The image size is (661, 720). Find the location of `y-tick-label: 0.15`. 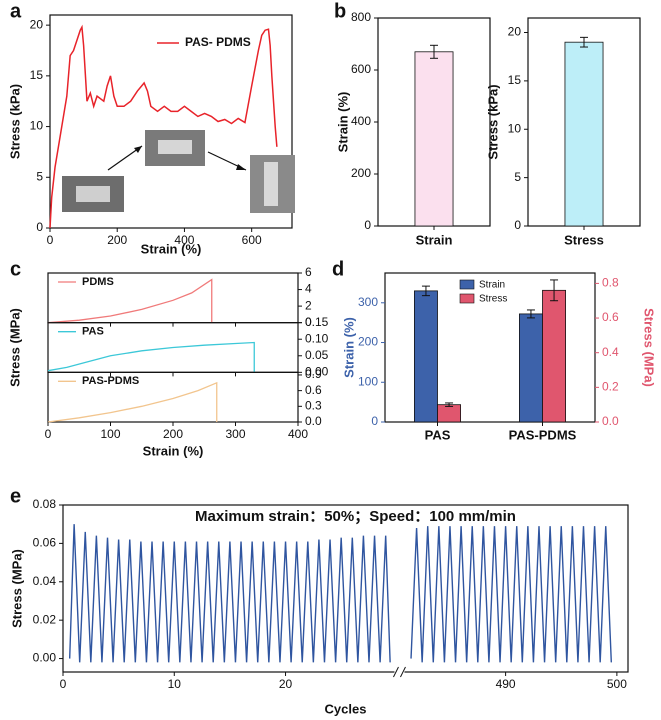

y-tick-label: 0.15 is located at coordinates (317, 322).